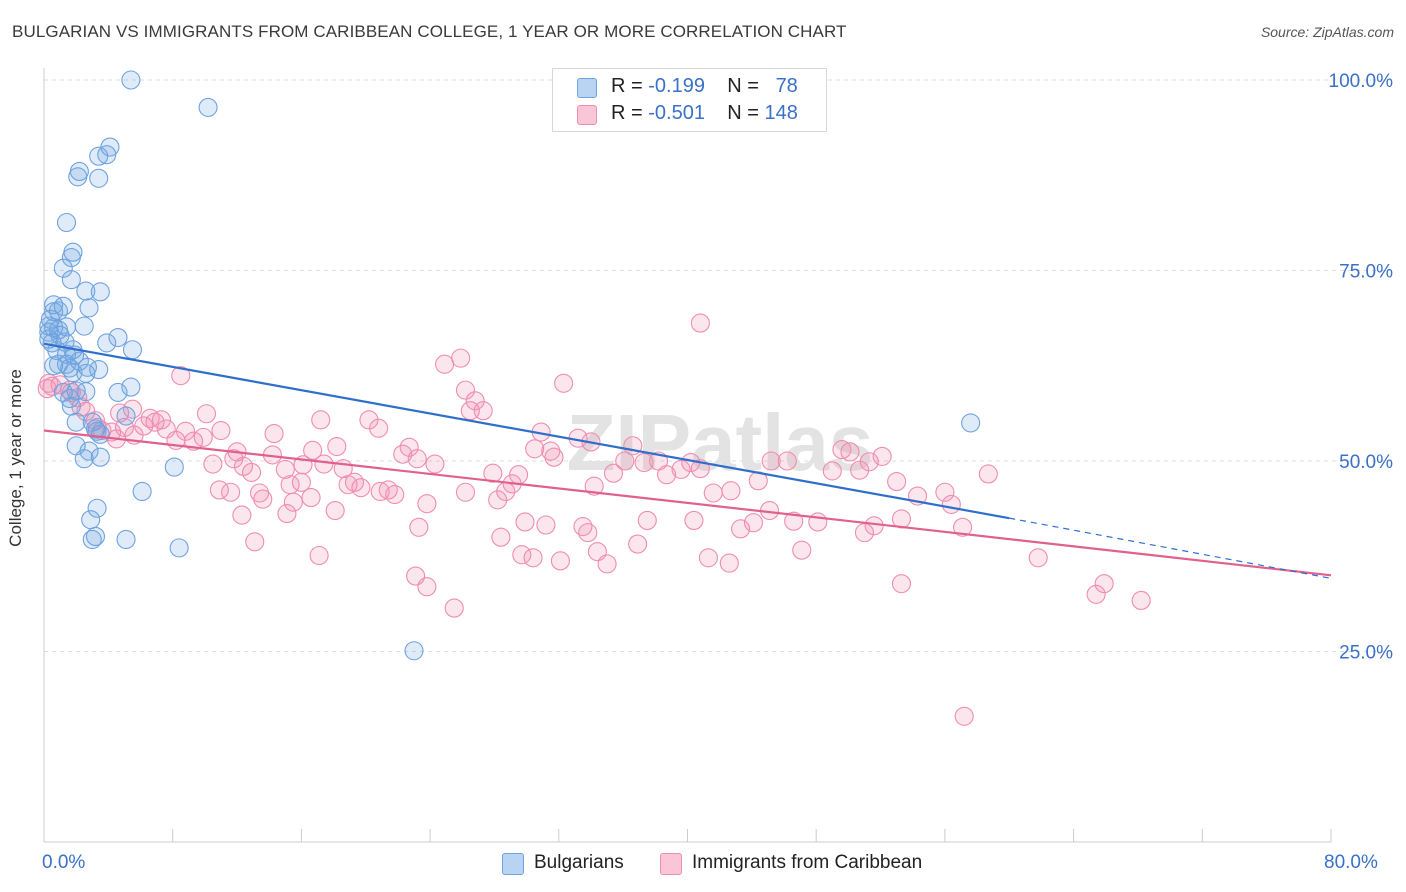 Image resolution: width=1406 pixels, height=892 pixels. What do you see at coordinates (720, 442) in the screenshot?
I see `watermark: ZIPatlas` at bounding box center [720, 442].